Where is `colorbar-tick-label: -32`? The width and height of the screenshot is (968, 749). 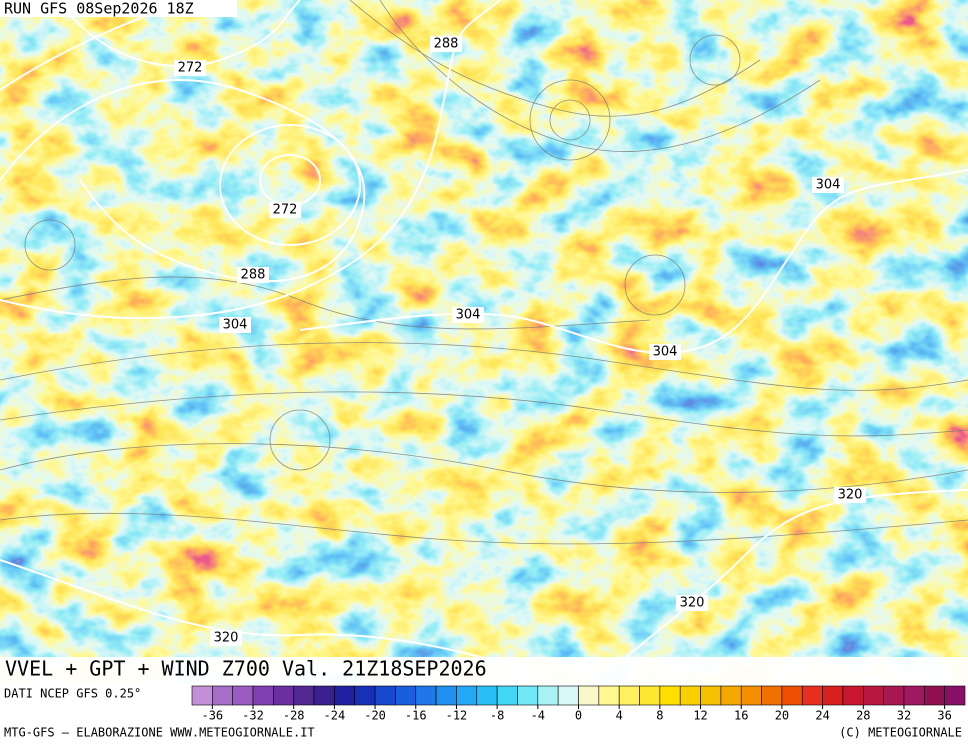
colorbar-tick-label: -32 is located at coordinates (253, 716).